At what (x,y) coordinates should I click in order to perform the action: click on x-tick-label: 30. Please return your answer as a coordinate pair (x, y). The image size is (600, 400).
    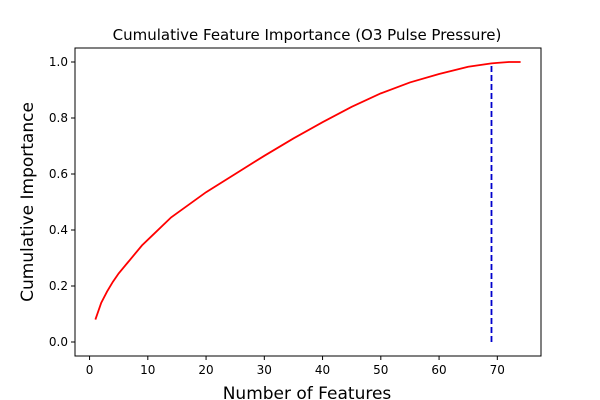
    Looking at the image, I should click on (264, 370).